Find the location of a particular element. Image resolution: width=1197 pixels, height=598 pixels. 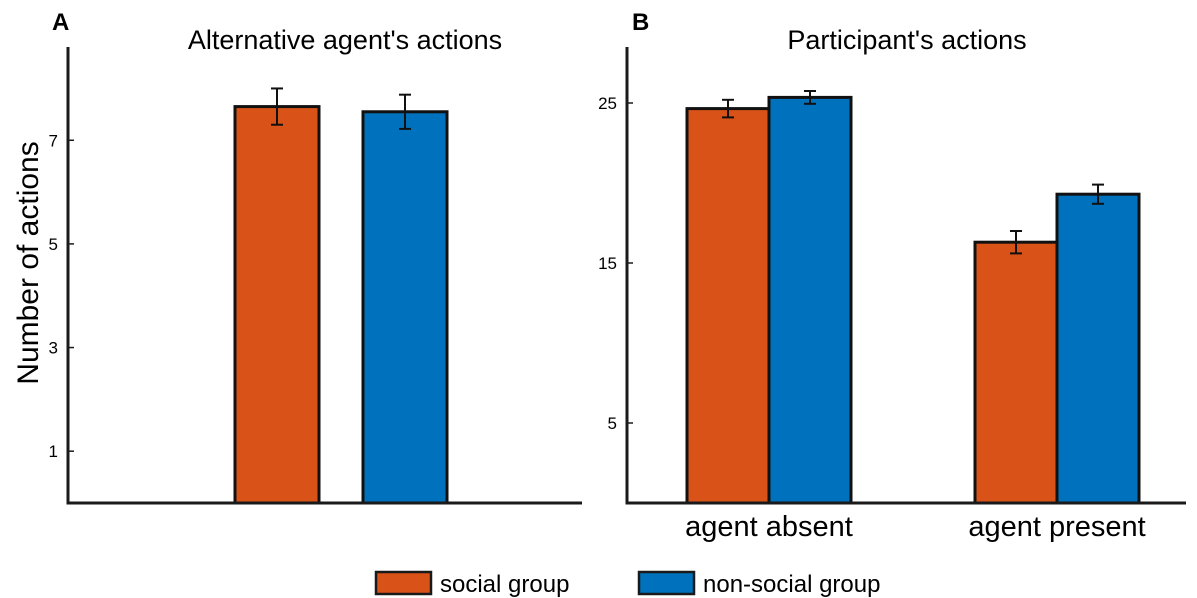

legend: social group non-social group is located at coordinates (627, 584).